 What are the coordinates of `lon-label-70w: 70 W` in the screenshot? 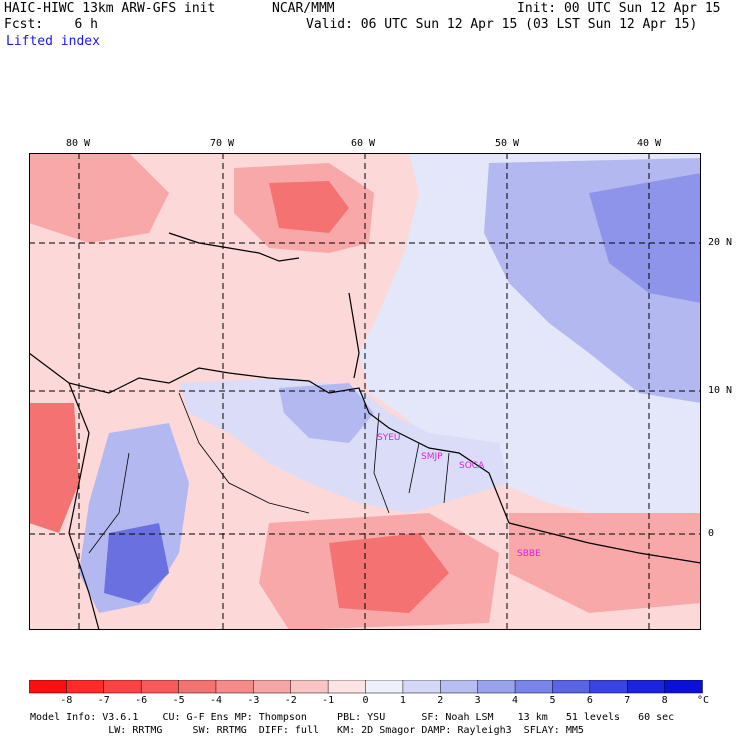 It's located at (222, 143).